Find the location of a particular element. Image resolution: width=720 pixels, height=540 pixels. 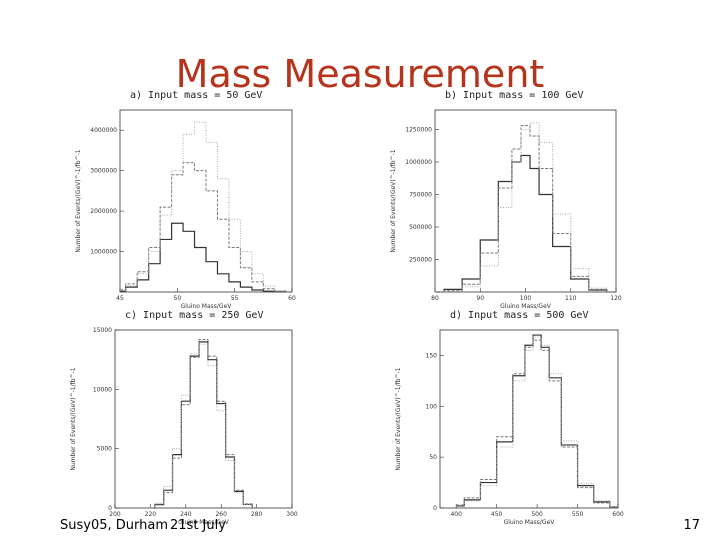

x-tick-label: 200 is located at coordinates (115, 514).